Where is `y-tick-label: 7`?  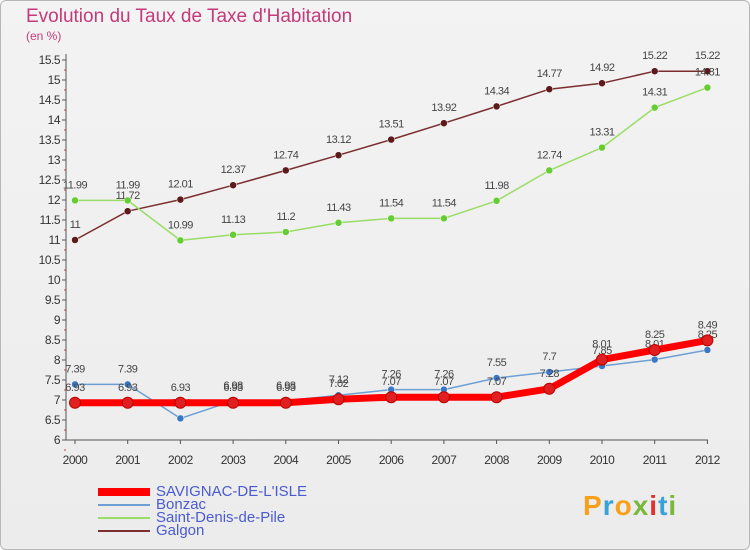 y-tick-label: 7 is located at coordinates (57, 400).